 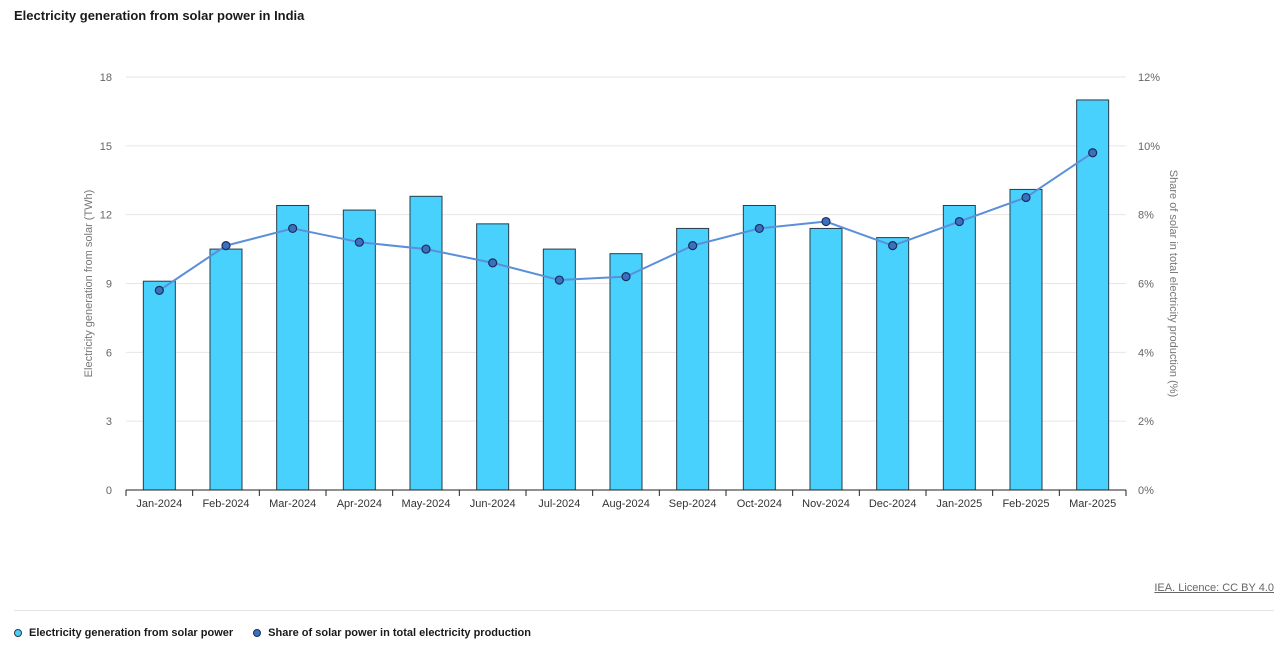 What do you see at coordinates (225, 504) in the screenshot?
I see `x-tick-label: Feb-2024` at bounding box center [225, 504].